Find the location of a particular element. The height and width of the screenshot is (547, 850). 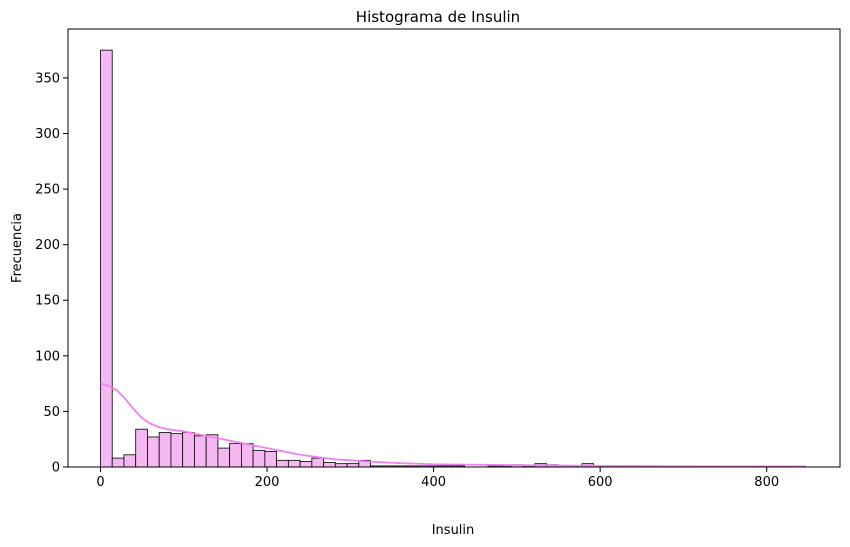

y-axis-title: Frecuencia is located at coordinates (17, 248).